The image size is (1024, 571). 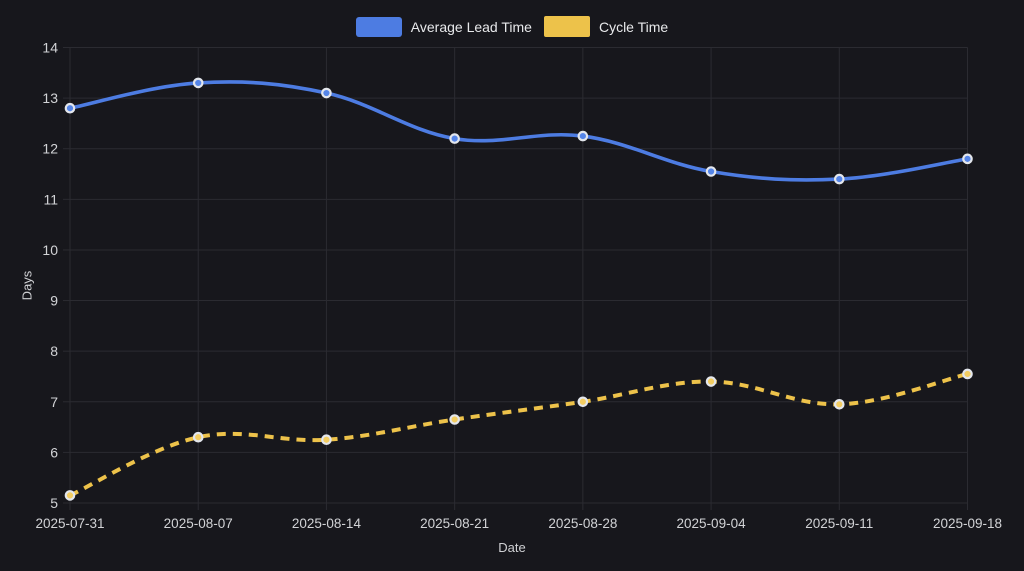 I want to click on x-tick-label: 2025-08-21, so click(x=454, y=523).